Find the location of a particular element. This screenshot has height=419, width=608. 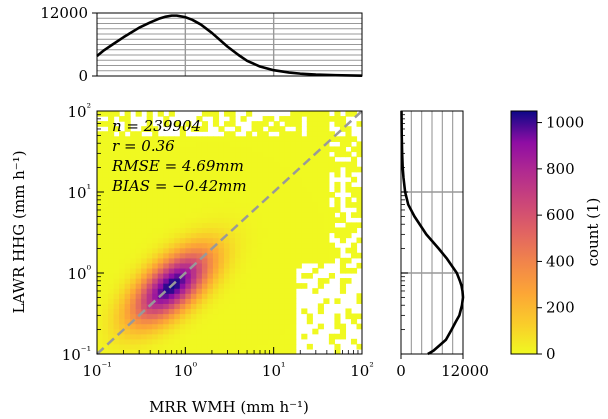

stats-line: RMSE = 4.69mm is located at coordinates (177, 166).